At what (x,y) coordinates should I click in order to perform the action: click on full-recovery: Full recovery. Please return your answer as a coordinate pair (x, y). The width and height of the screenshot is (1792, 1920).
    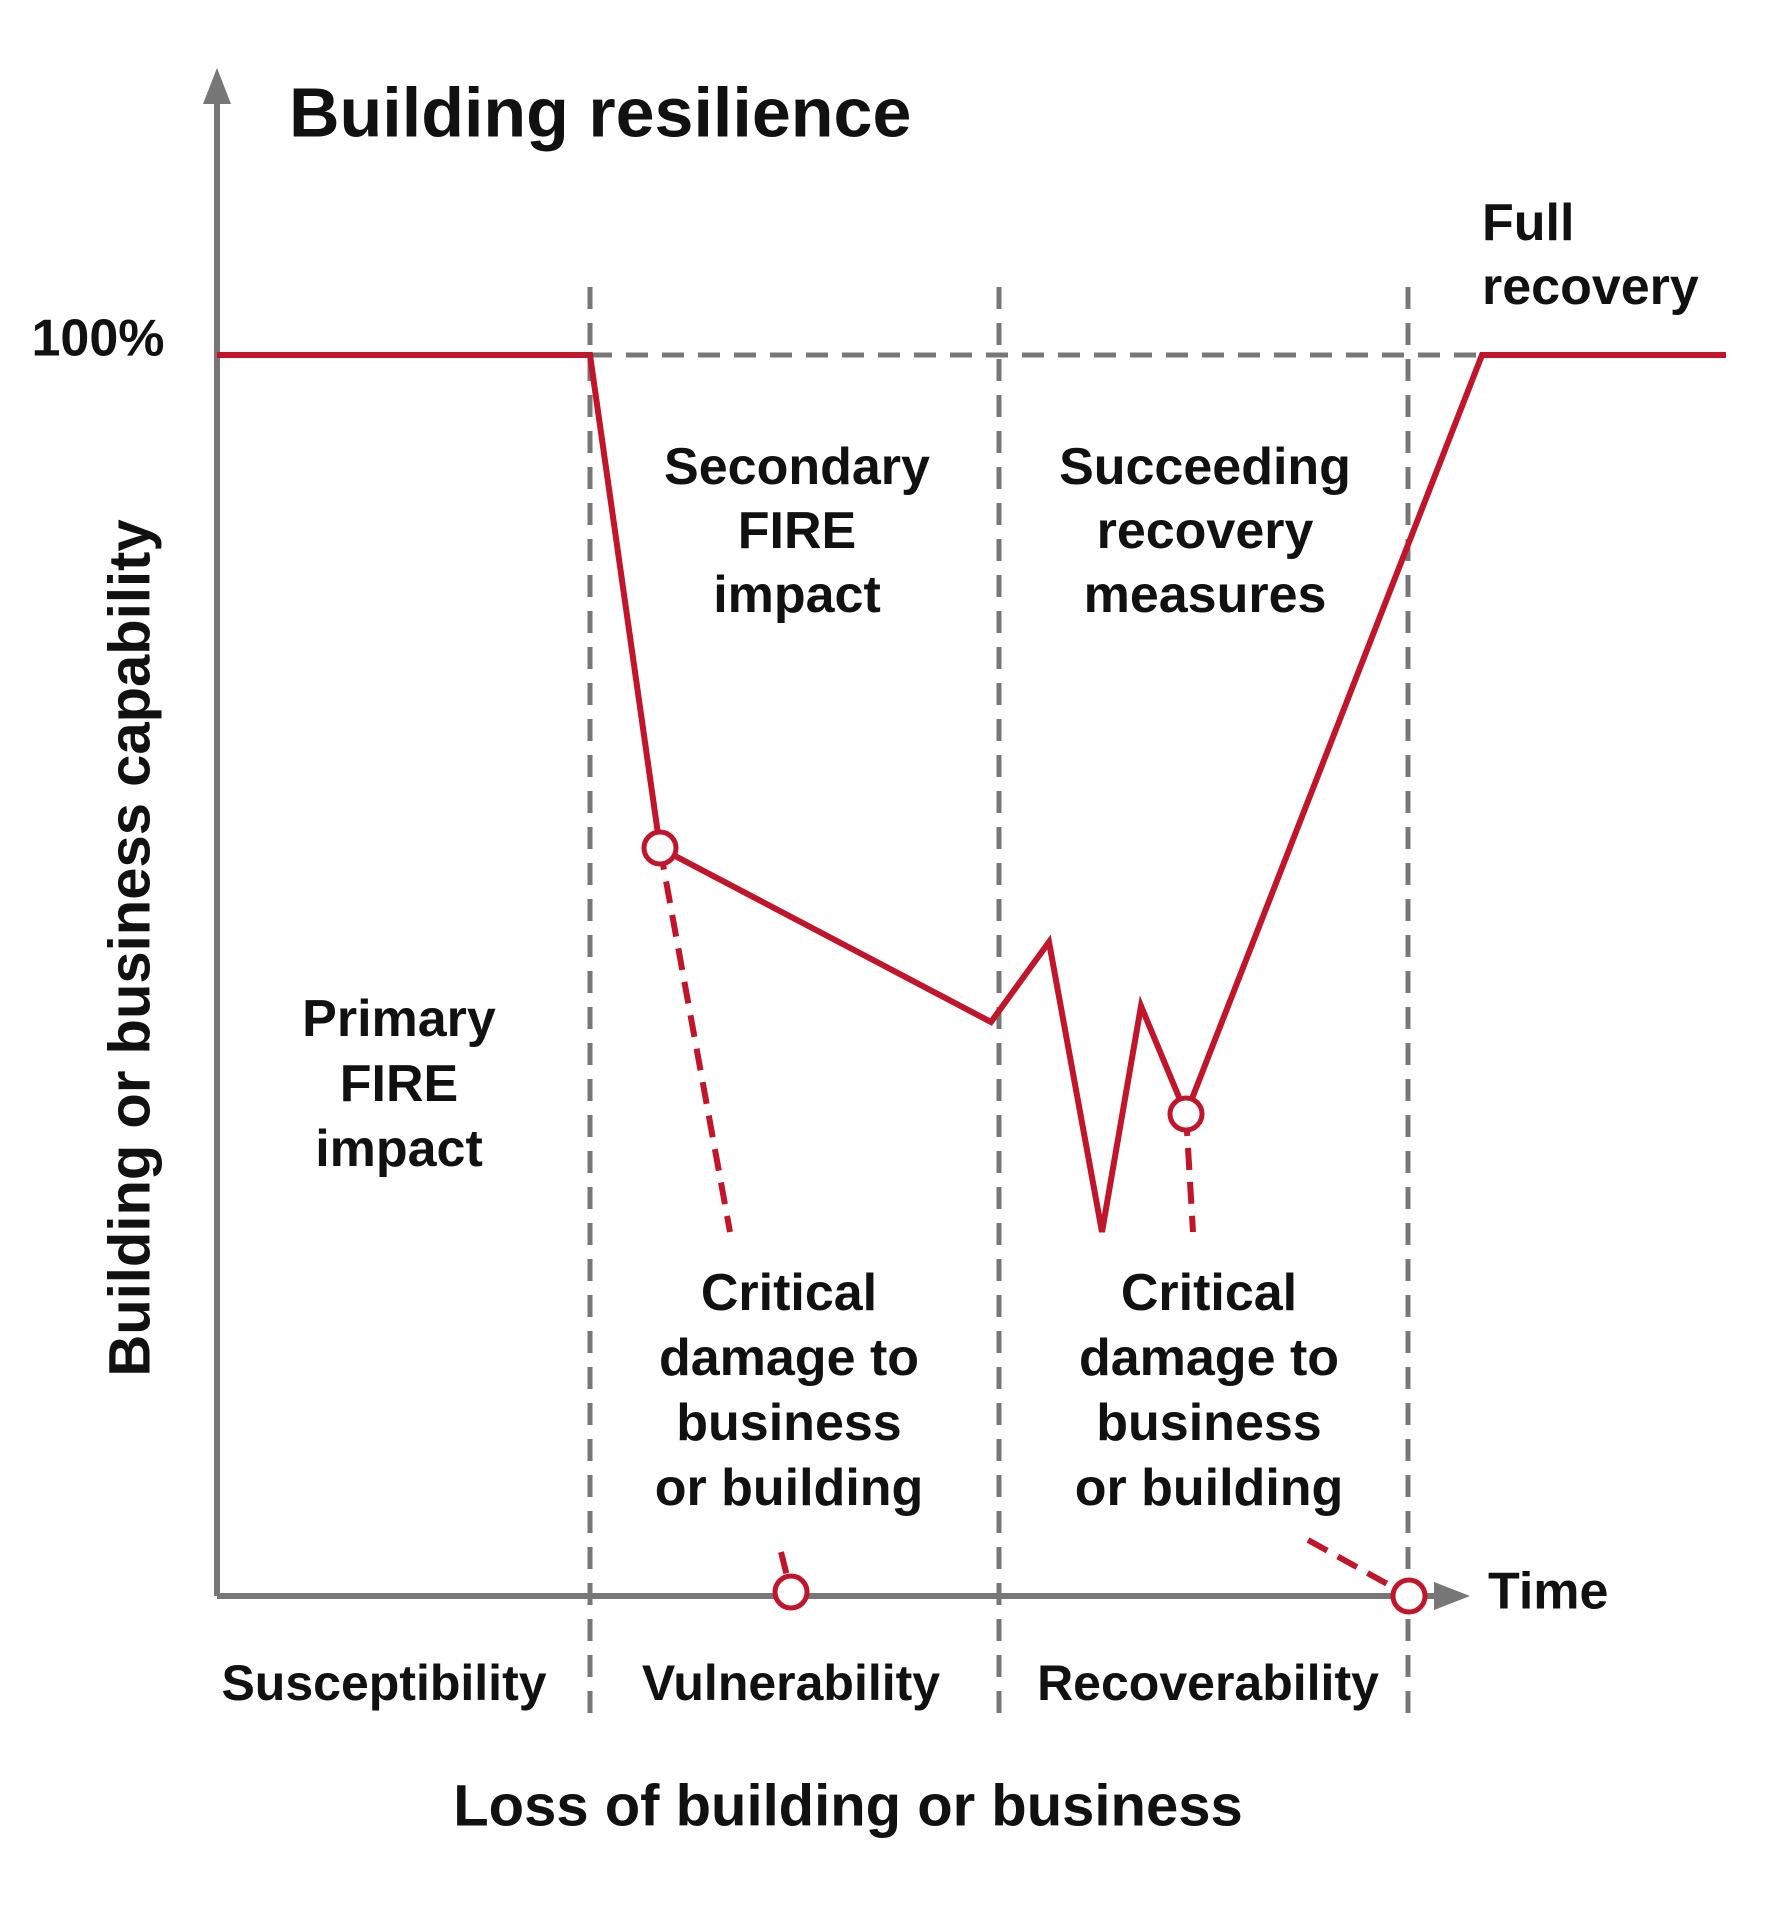
    Looking at the image, I should click on (1590, 255).